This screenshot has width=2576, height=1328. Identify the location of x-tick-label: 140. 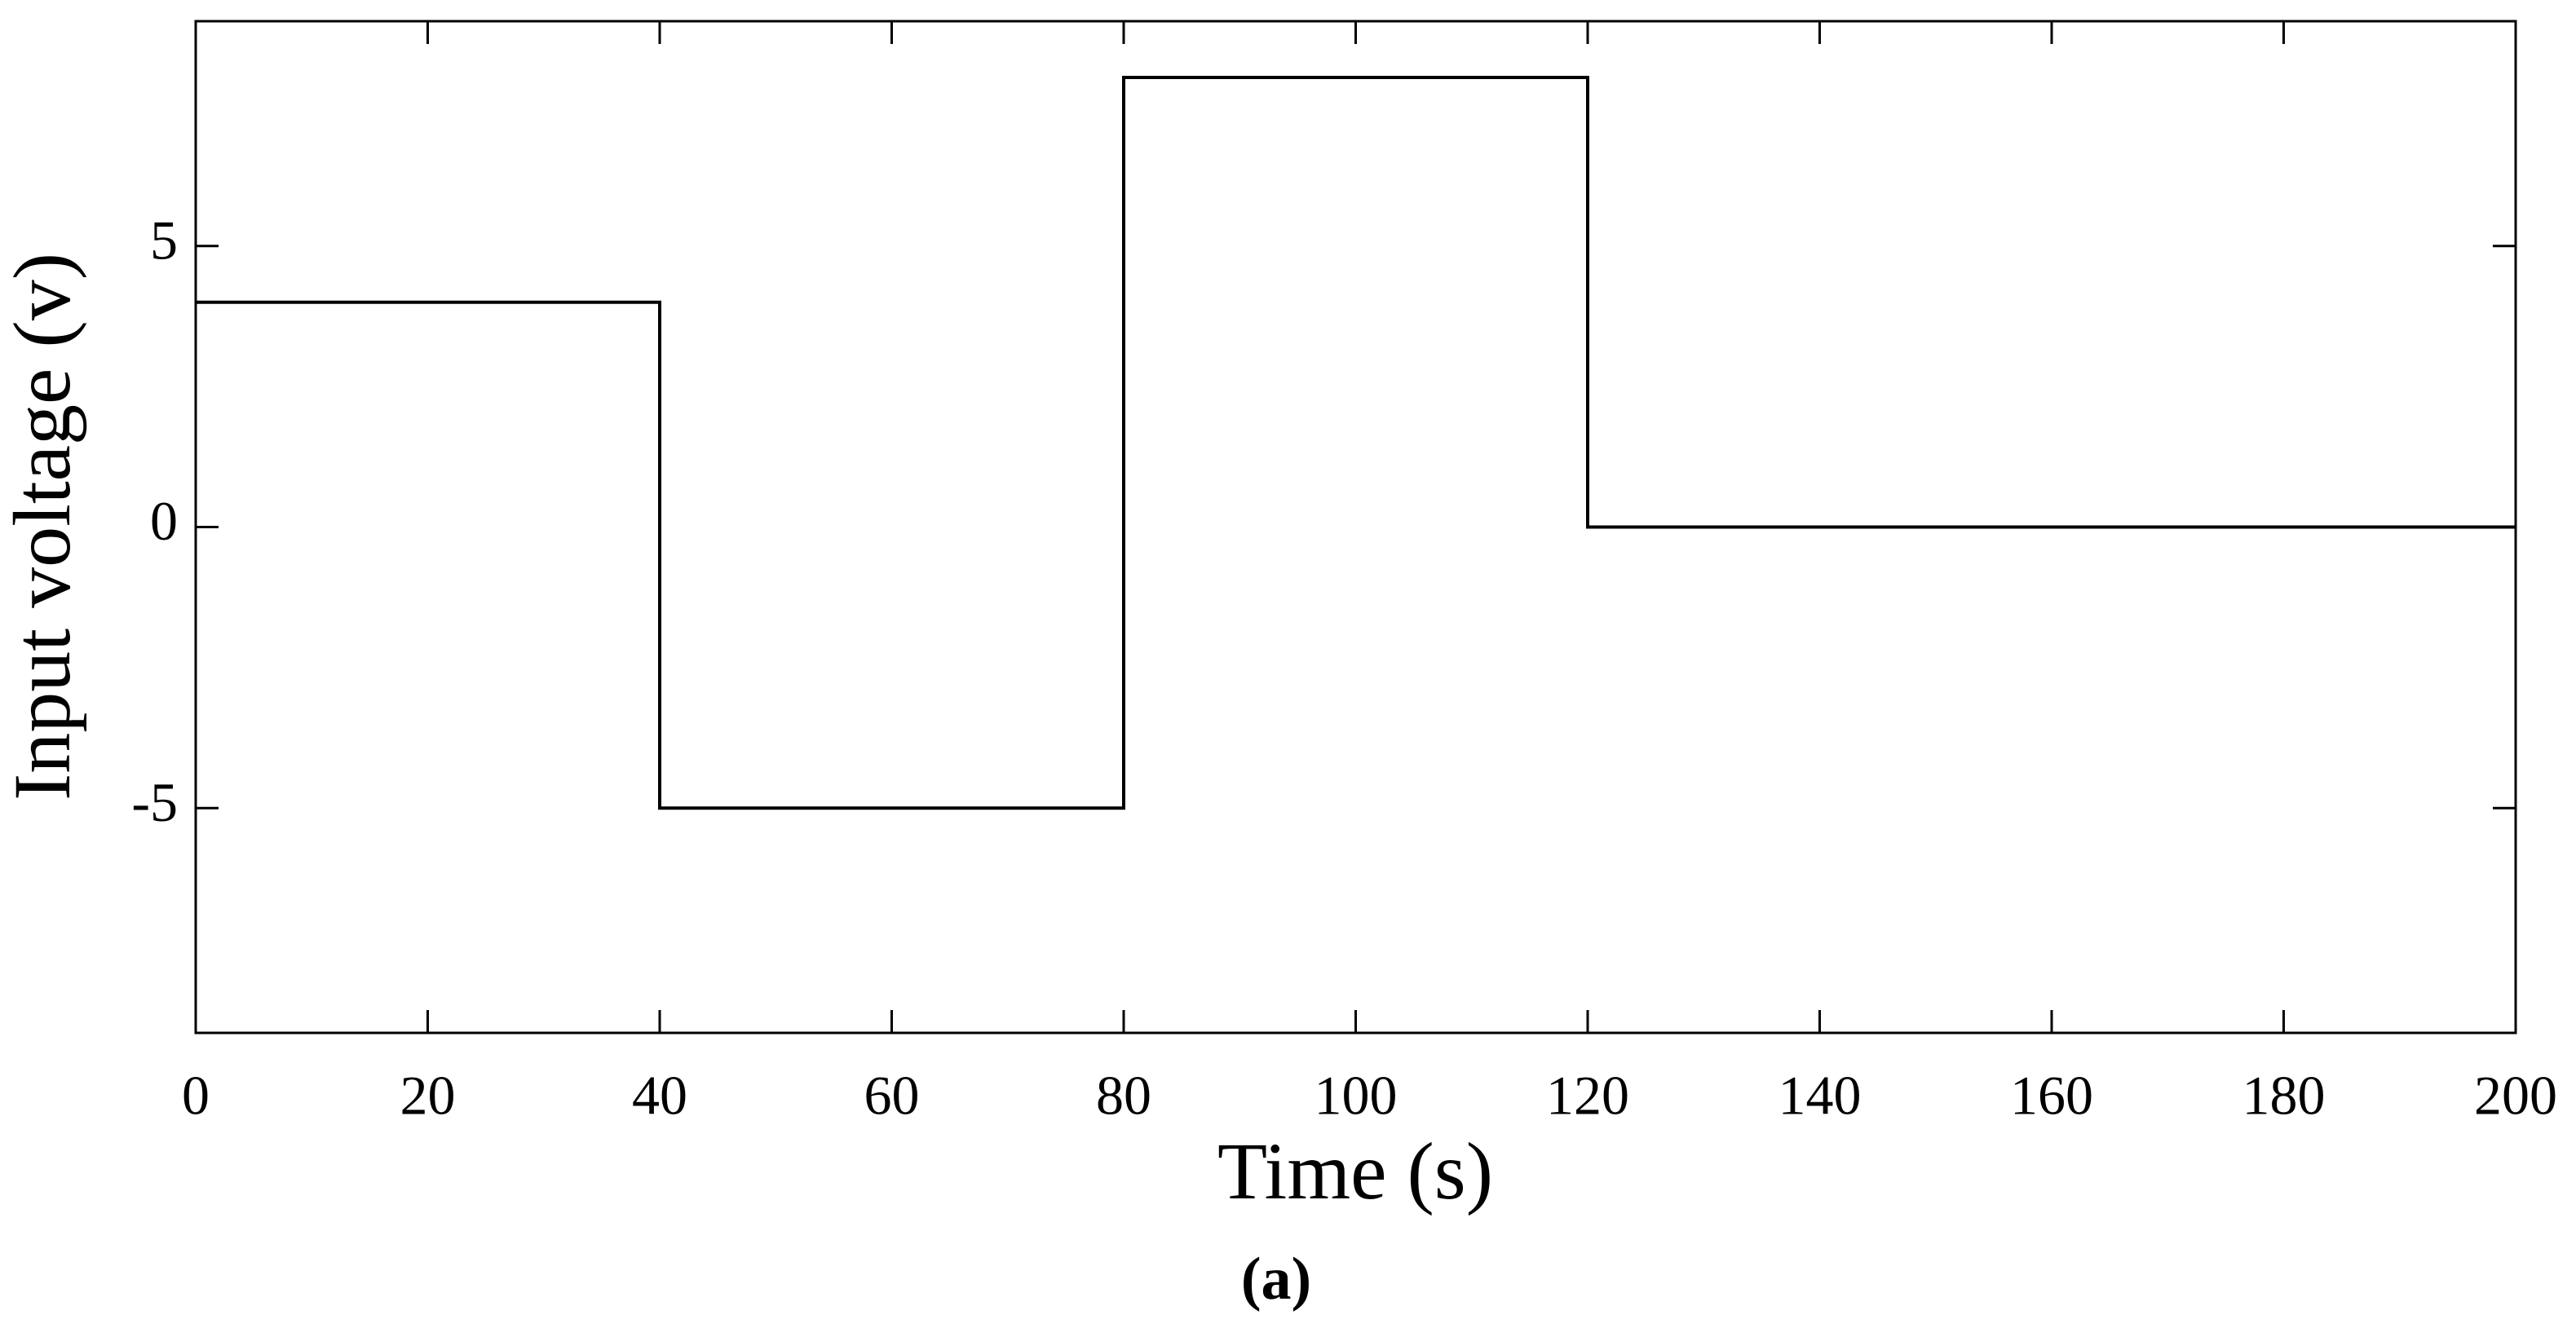
(1820, 1096).